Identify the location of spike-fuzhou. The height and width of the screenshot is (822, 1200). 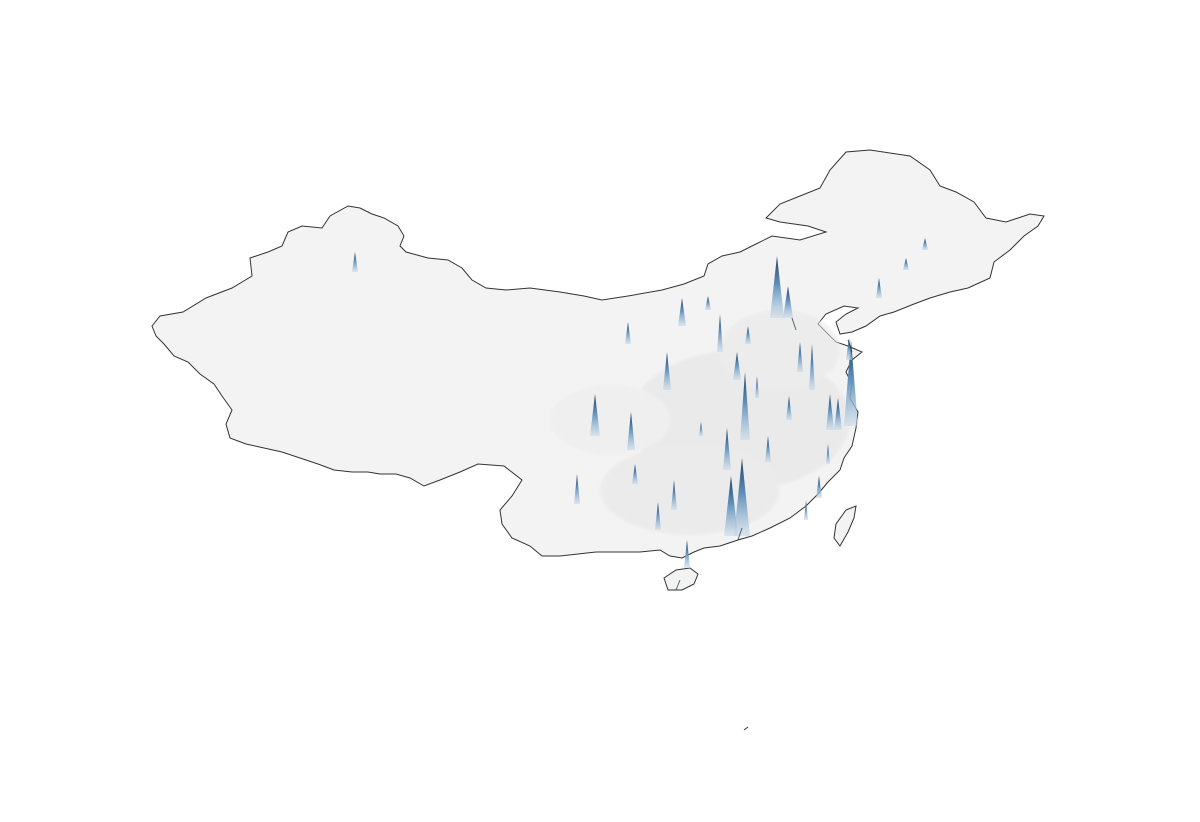
(819, 487).